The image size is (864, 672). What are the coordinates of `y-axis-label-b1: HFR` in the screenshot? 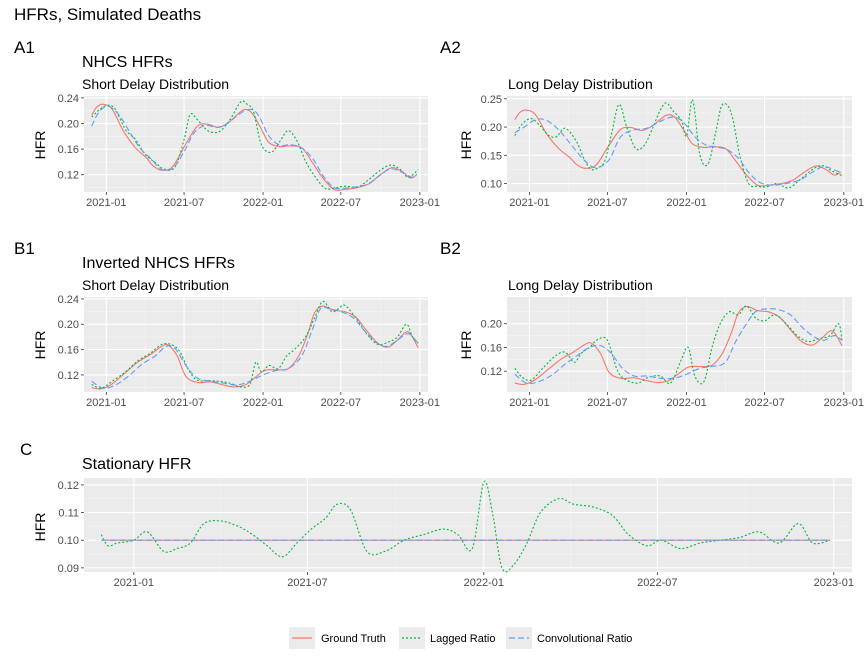 It's located at (40, 345).